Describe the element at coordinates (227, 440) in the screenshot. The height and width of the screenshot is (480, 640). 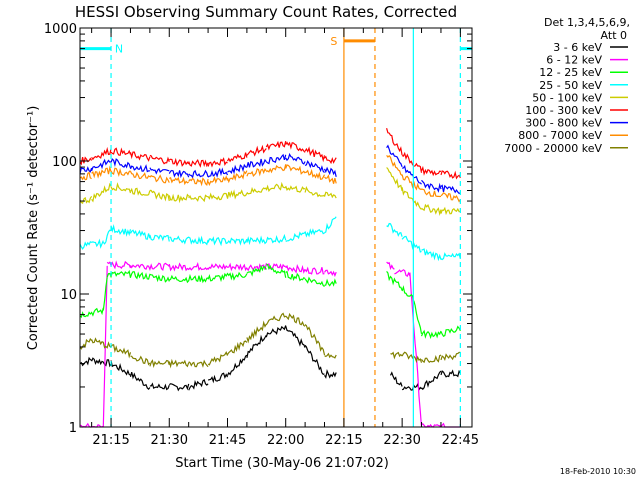
I see `x-tick-label: 21:45` at that location.